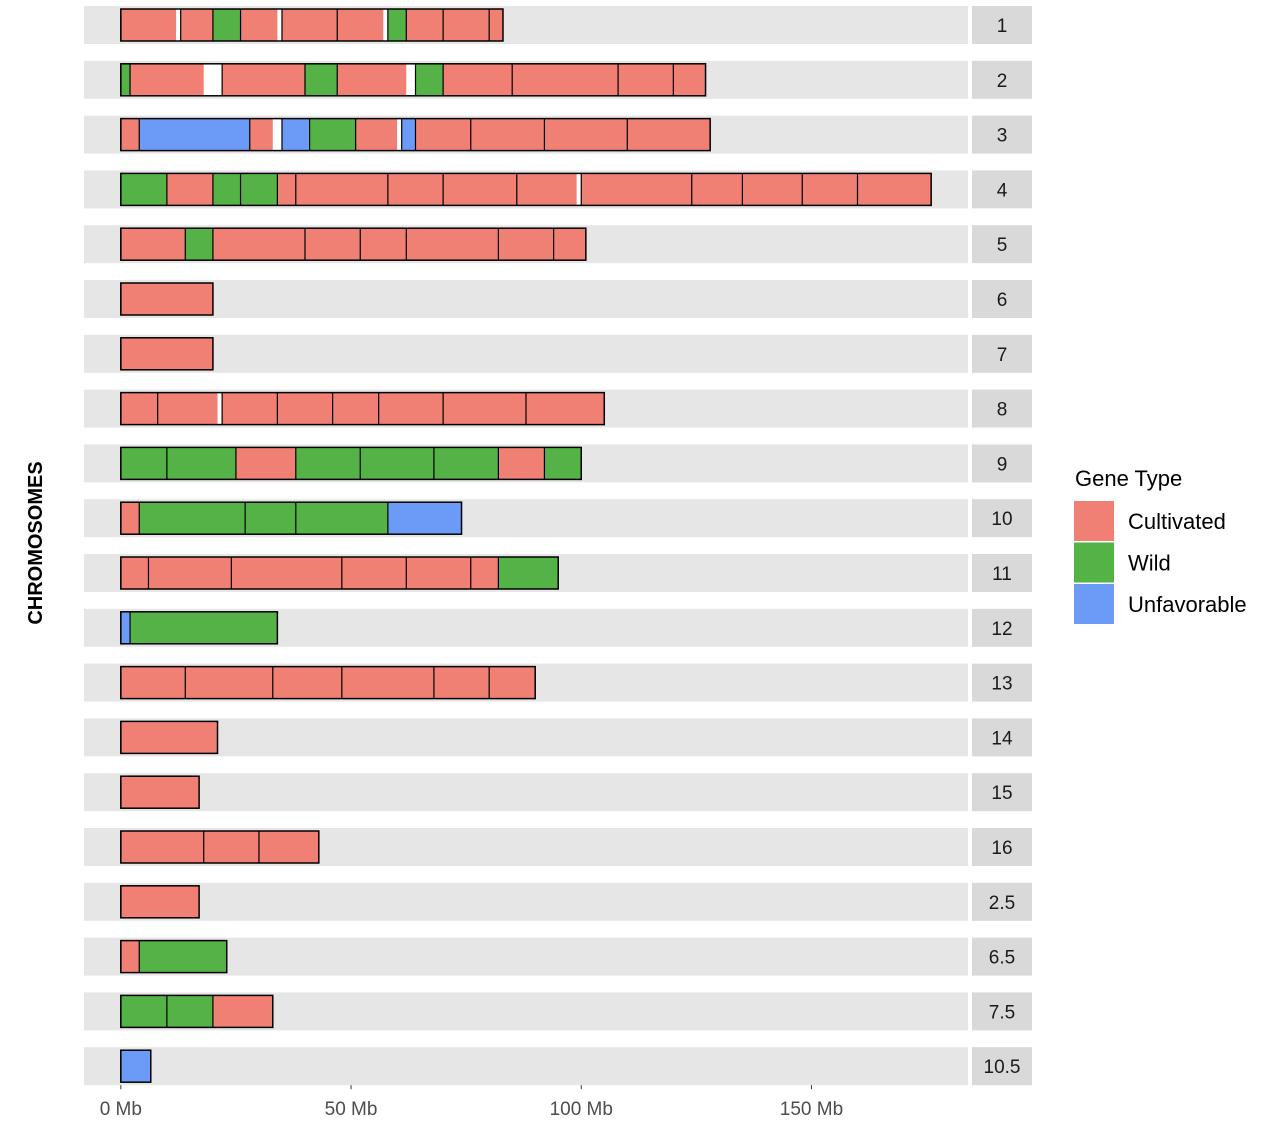 The height and width of the screenshot is (1144, 1267). I want to click on chromosome-row-10.5: 10.5, so click(558, 1066).